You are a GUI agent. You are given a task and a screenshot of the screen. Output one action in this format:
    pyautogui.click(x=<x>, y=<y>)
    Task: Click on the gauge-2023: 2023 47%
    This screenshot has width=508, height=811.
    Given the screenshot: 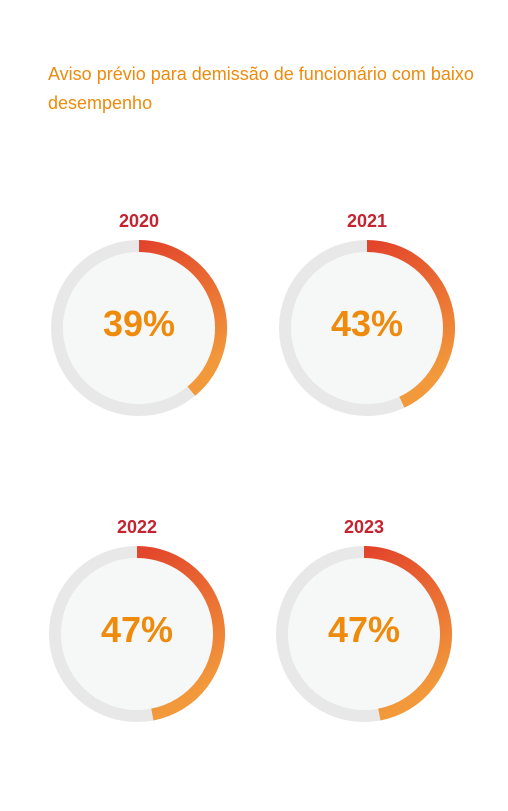 What is the action you would take?
    pyautogui.click(x=364, y=626)
    